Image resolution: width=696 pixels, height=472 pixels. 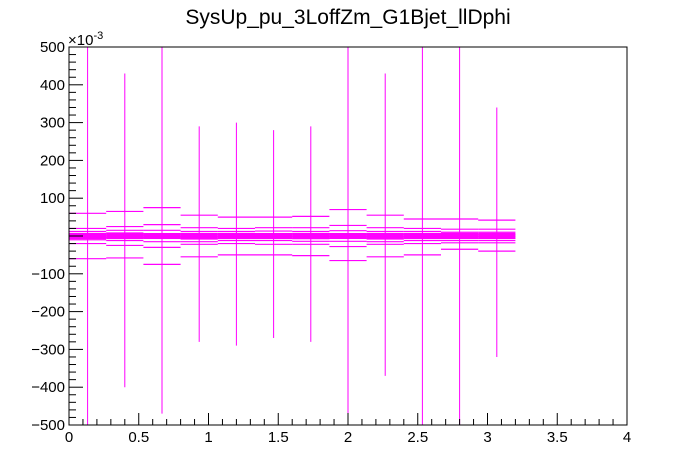 What do you see at coordinates (557, 437) in the screenshot?
I see `x-tick-label: 3.5` at bounding box center [557, 437].